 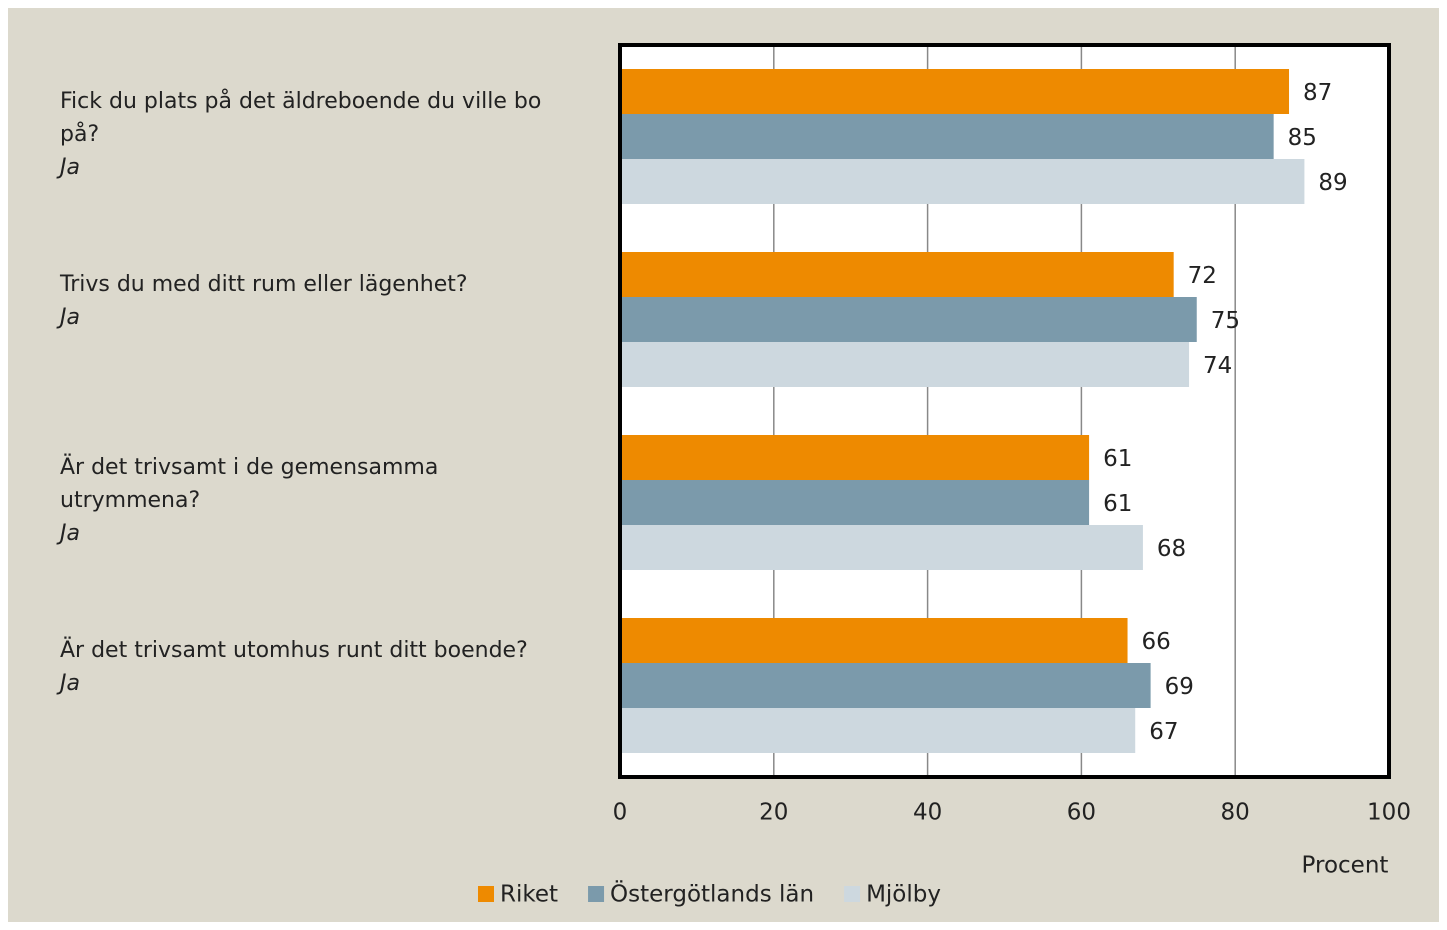 I want to click on data-label: 89, so click(x=1332, y=183).